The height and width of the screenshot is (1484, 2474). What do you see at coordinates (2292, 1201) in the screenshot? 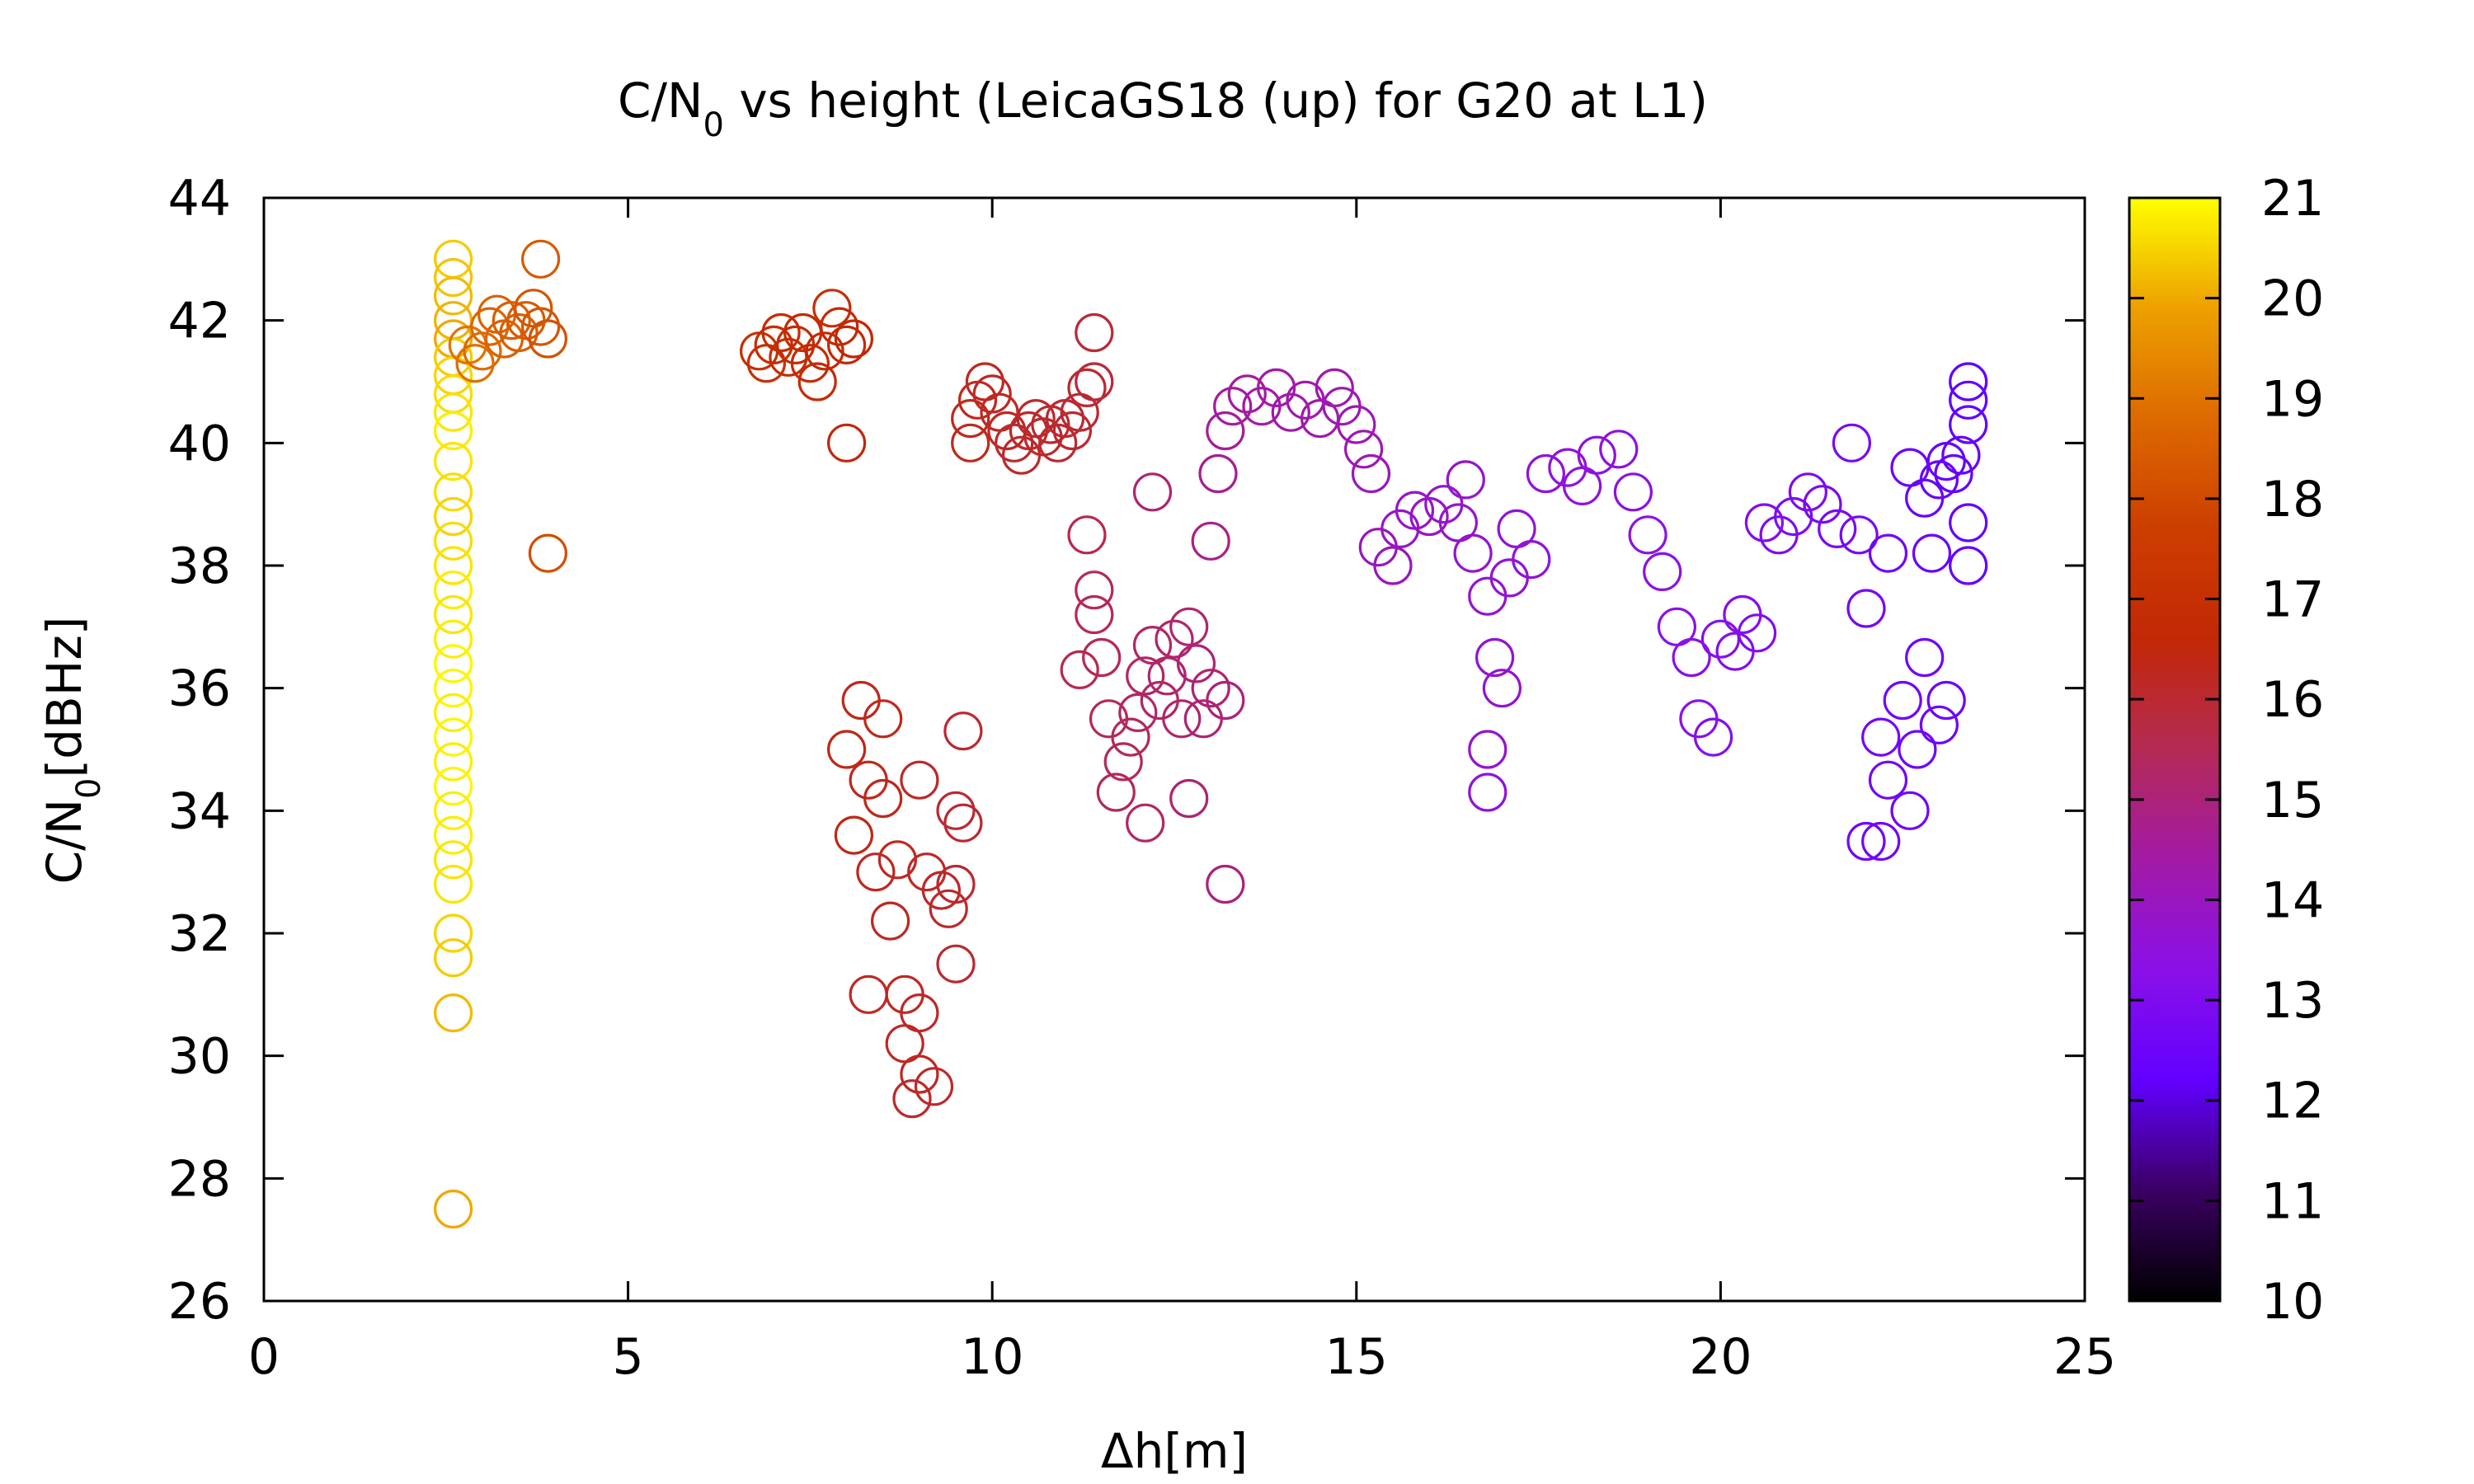
I see `colorbar-tick-label: 11` at bounding box center [2292, 1201].